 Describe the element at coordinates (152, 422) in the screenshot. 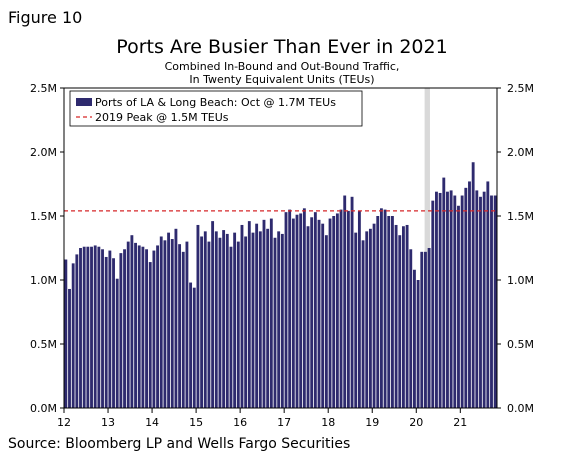

I see `x-tick-label: 14` at that location.